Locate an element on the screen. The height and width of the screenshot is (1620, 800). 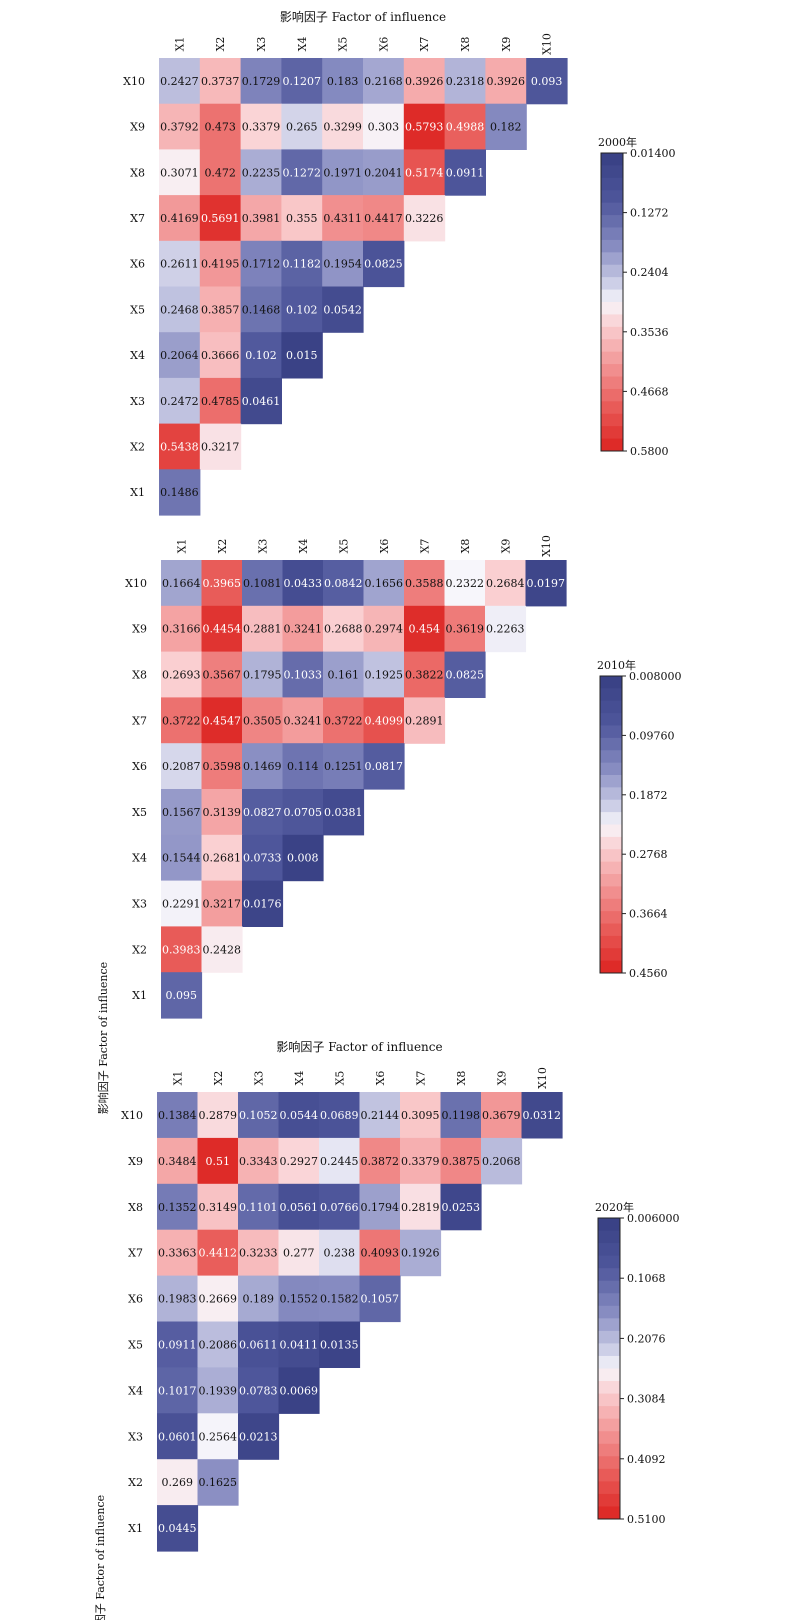
x-tick-label: X9 is located at coordinates (506, 44).